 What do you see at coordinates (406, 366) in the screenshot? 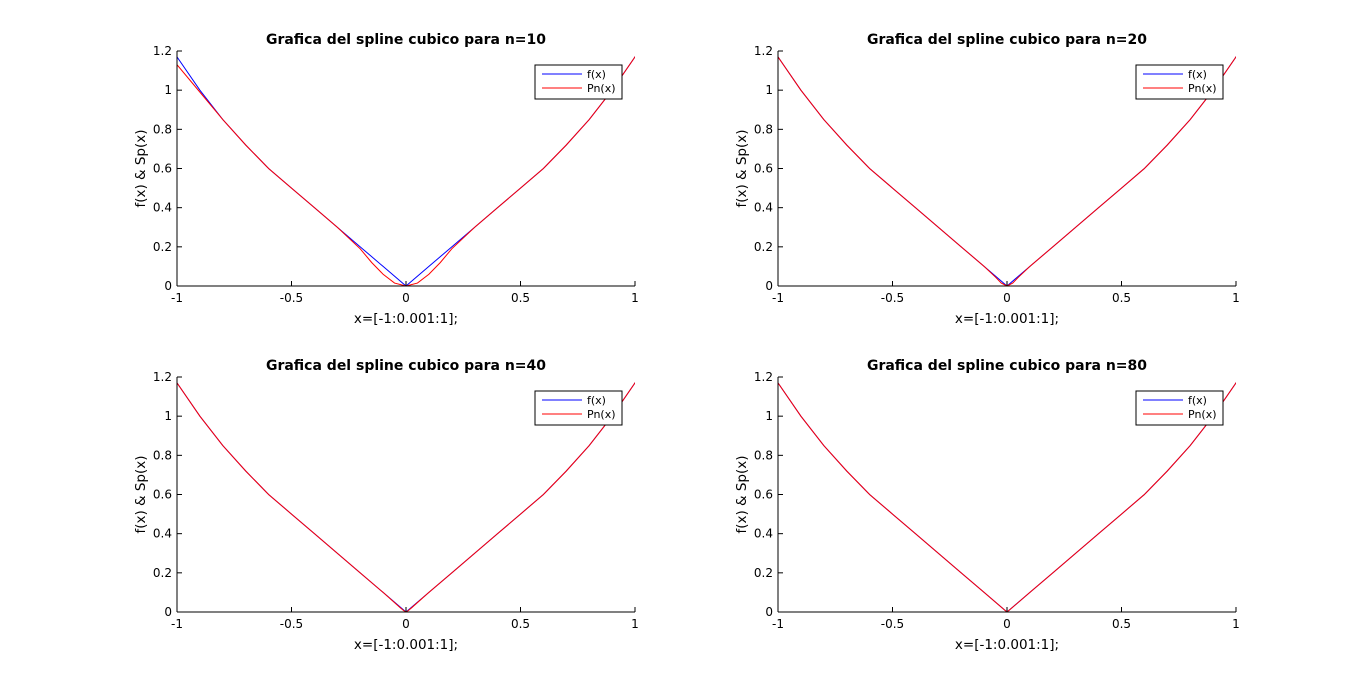
I see `chart-title: Grafica del spline cubico para n=40` at bounding box center [406, 366].